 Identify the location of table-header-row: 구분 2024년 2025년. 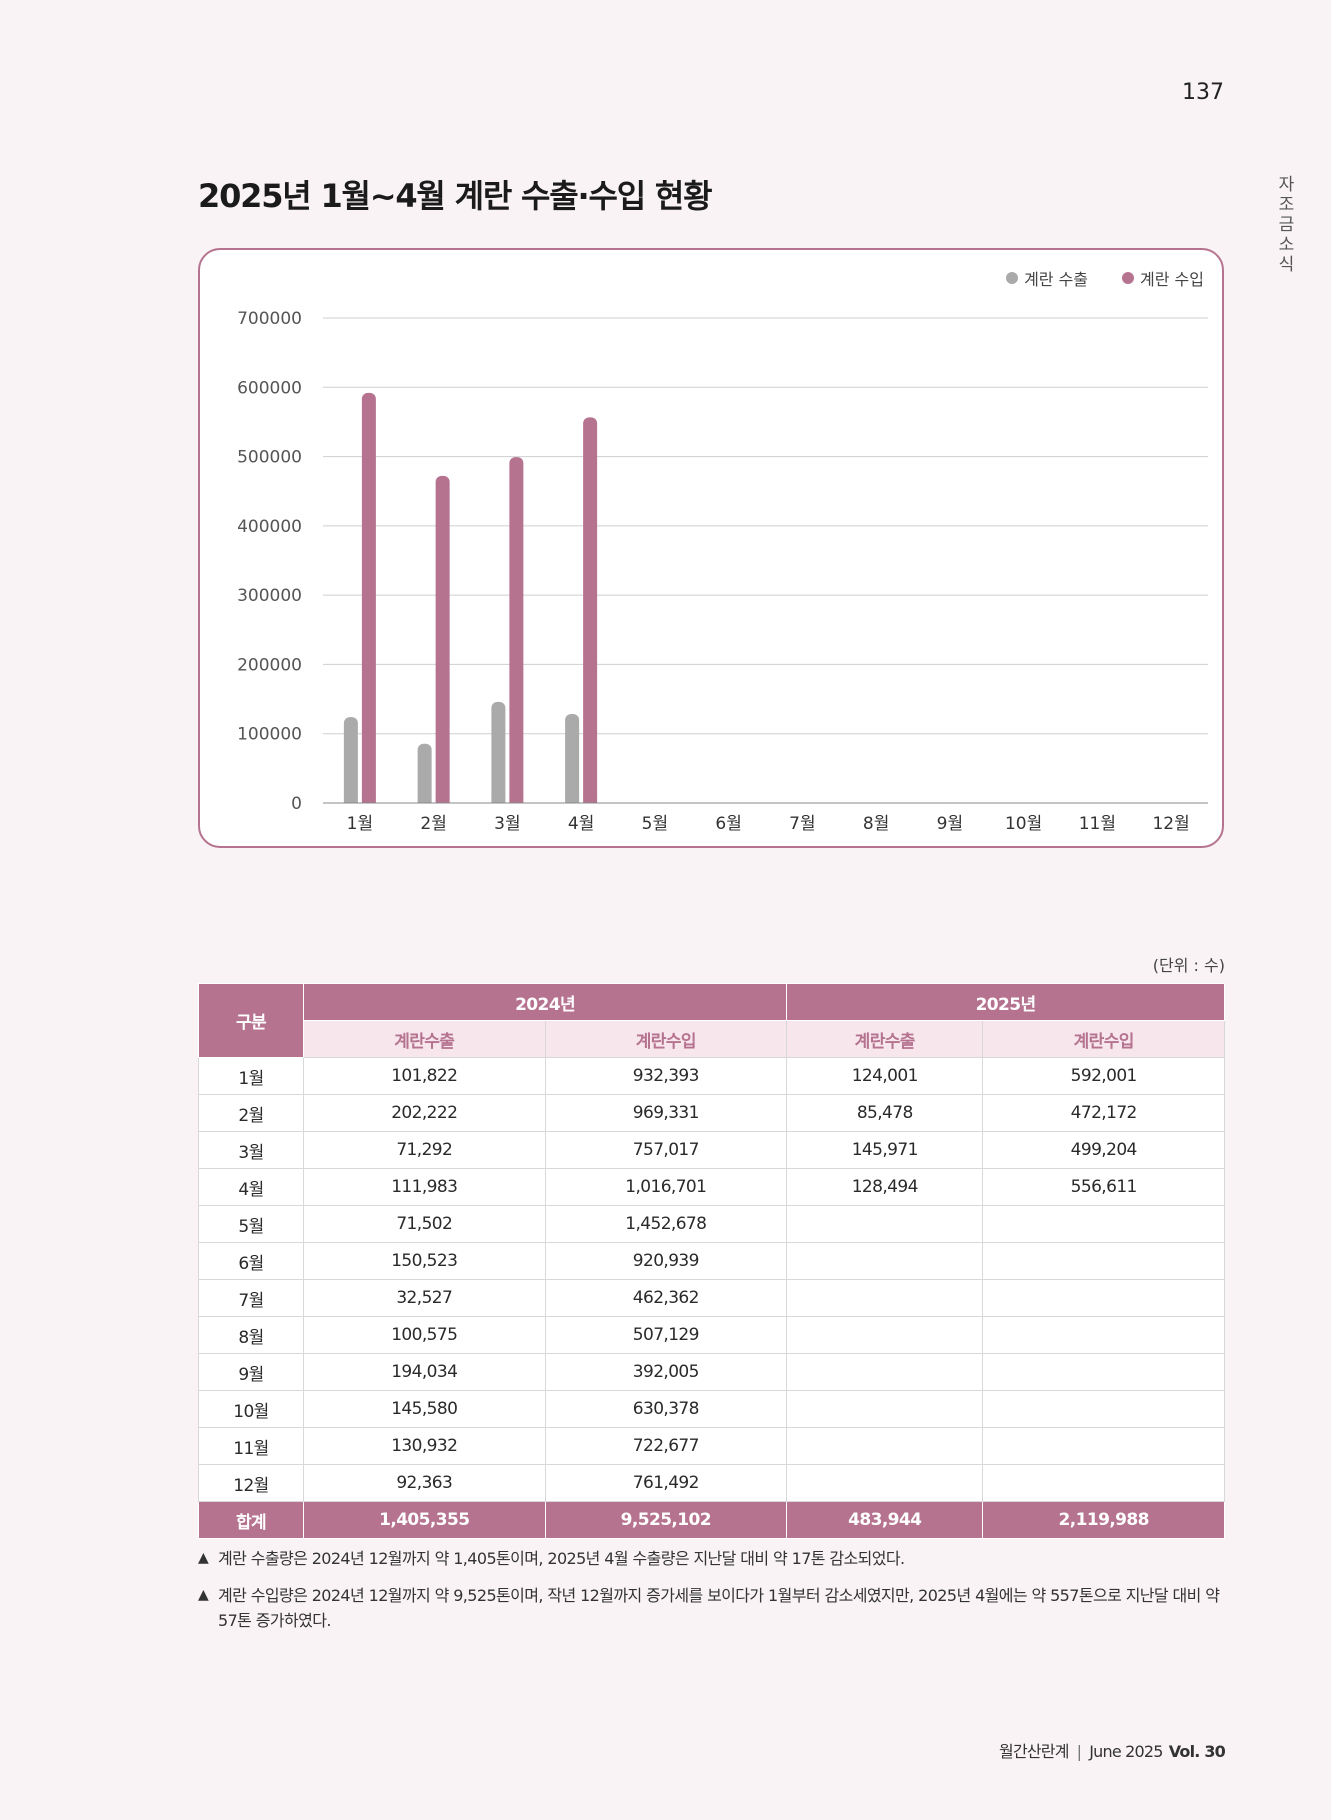
(711, 1020).